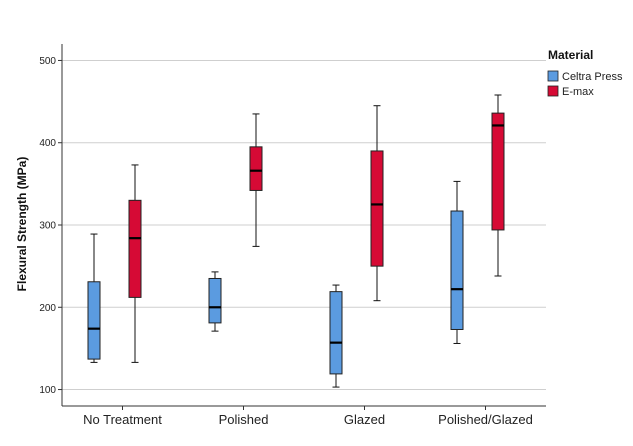 Image resolution: width=633 pixels, height=446 pixels. What do you see at coordinates (244, 419) in the screenshot?
I see `x-tick-label-polished: Polished` at bounding box center [244, 419].